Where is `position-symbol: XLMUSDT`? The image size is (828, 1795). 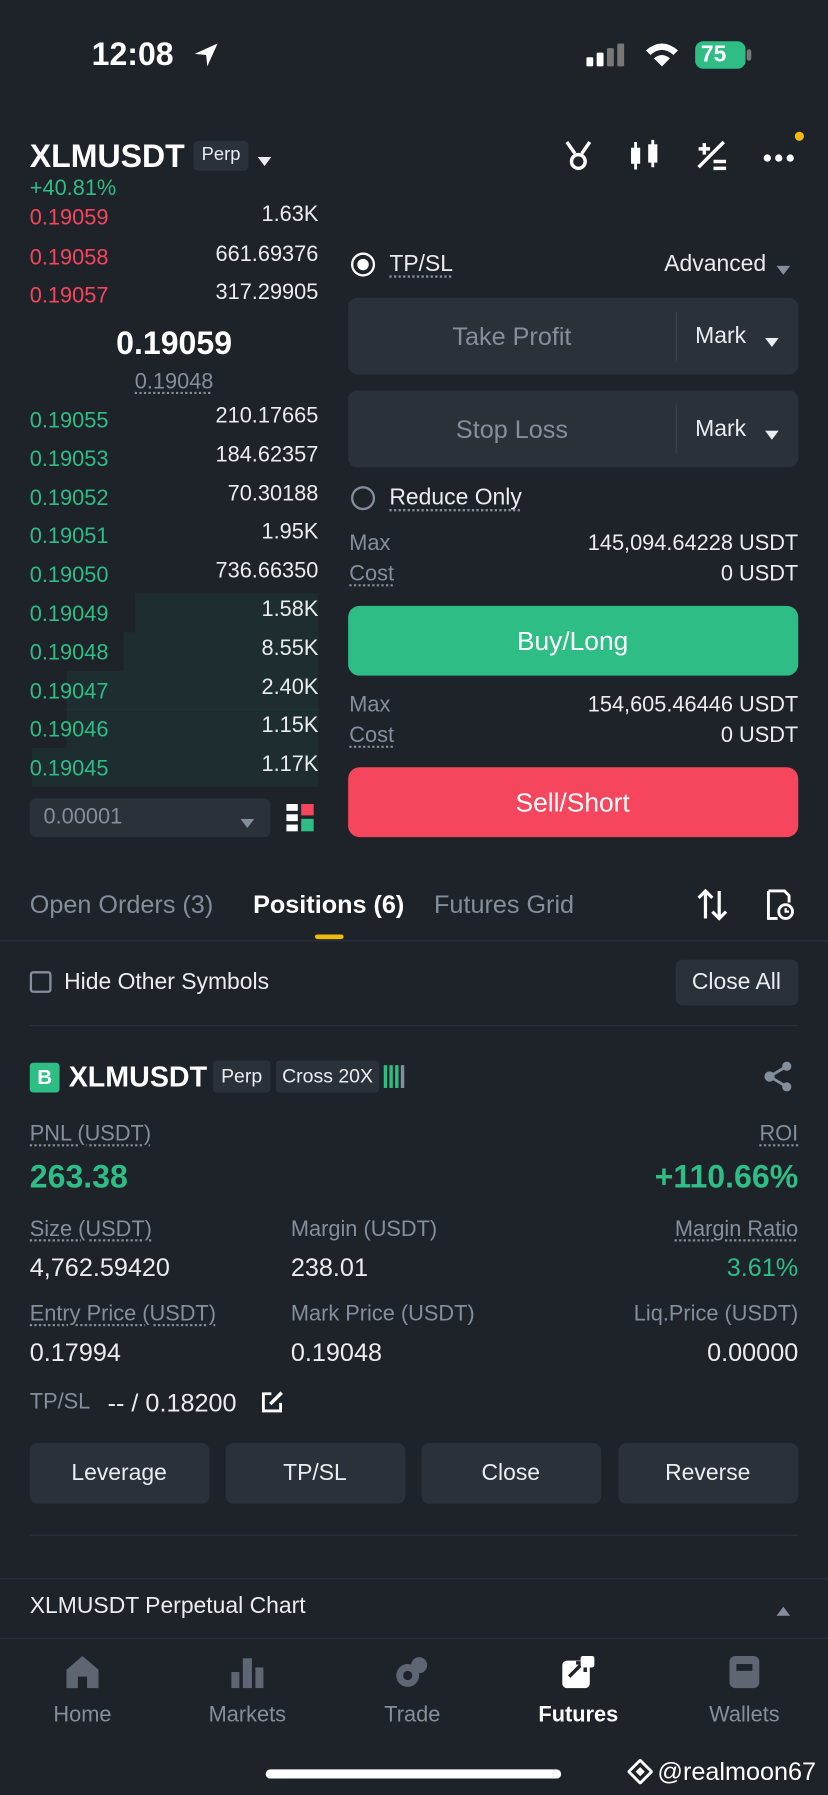
position-symbol: XLMUSDT is located at coordinates (138, 1077).